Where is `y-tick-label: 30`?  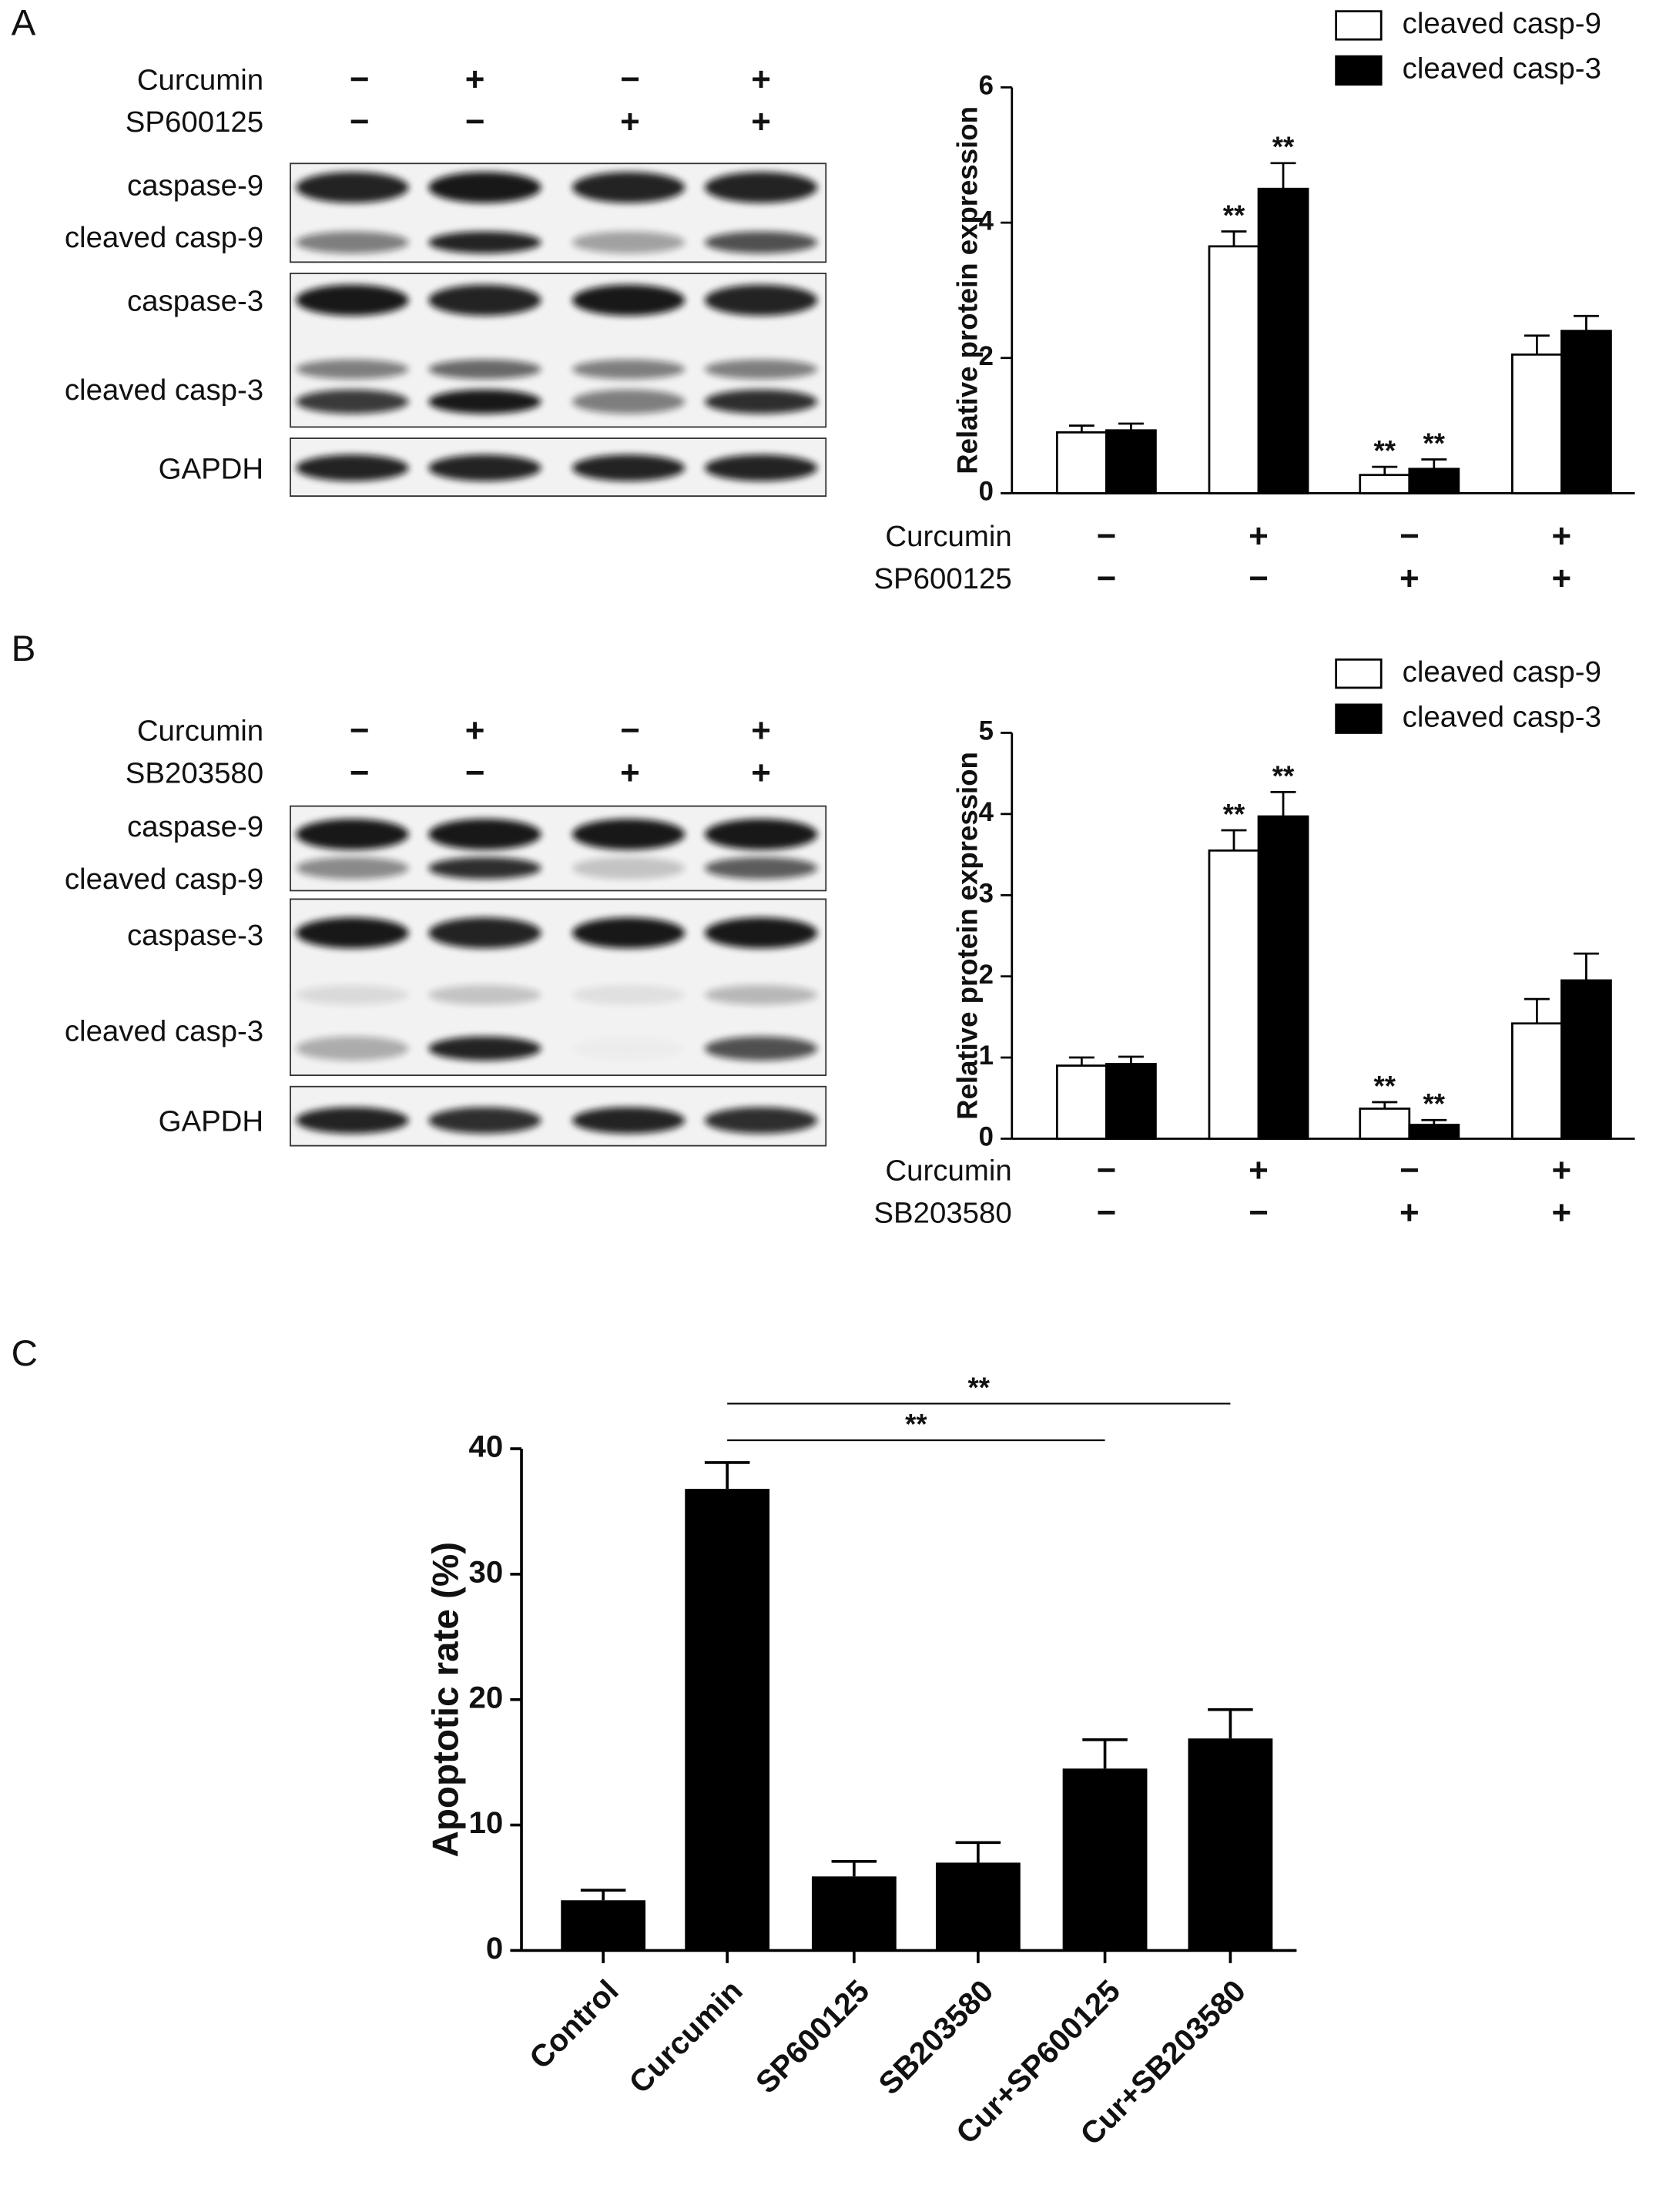 y-tick-label: 30 is located at coordinates (485, 1571).